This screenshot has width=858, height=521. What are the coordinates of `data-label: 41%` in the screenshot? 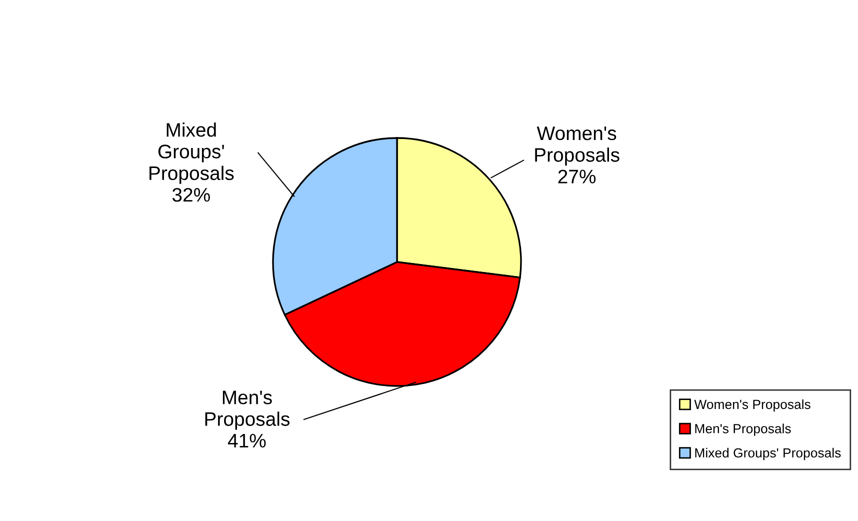 It's located at (247, 441).